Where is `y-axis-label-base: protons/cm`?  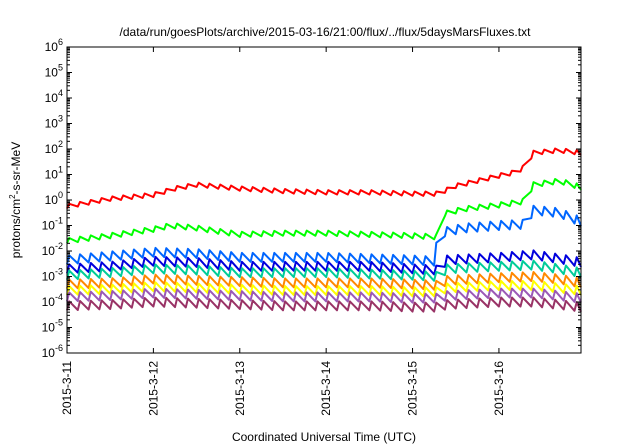
y-axis-label-base: protons/cm is located at coordinates (16, 228).